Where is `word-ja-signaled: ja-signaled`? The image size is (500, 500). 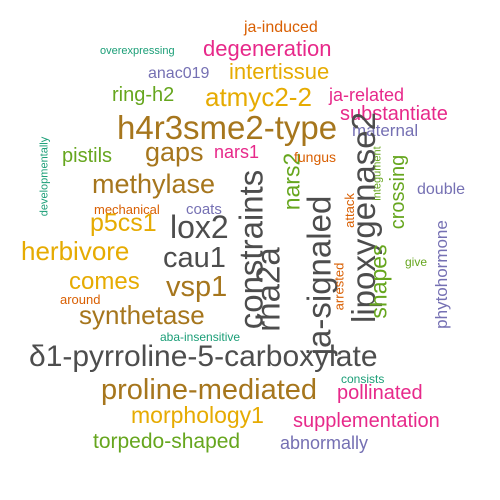 word-ja-signaled: ja-signaled is located at coordinates (319, 275).